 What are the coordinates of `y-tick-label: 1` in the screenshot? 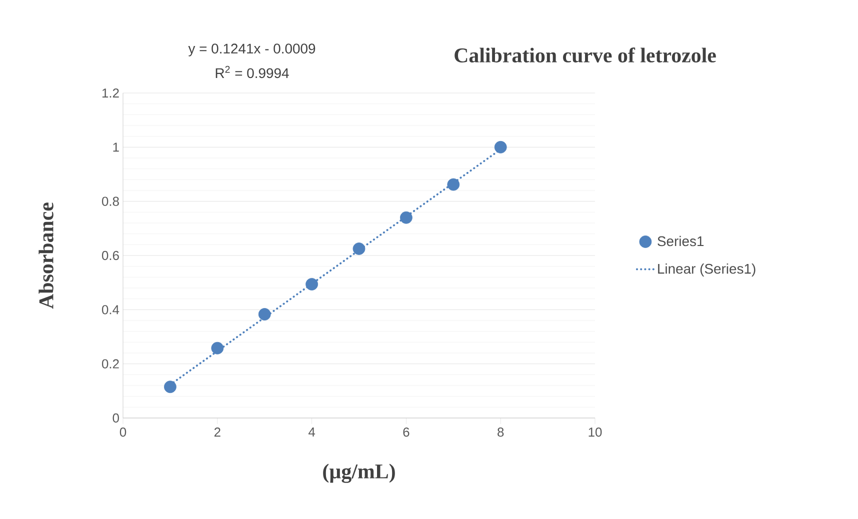 It's located at (116, 147).